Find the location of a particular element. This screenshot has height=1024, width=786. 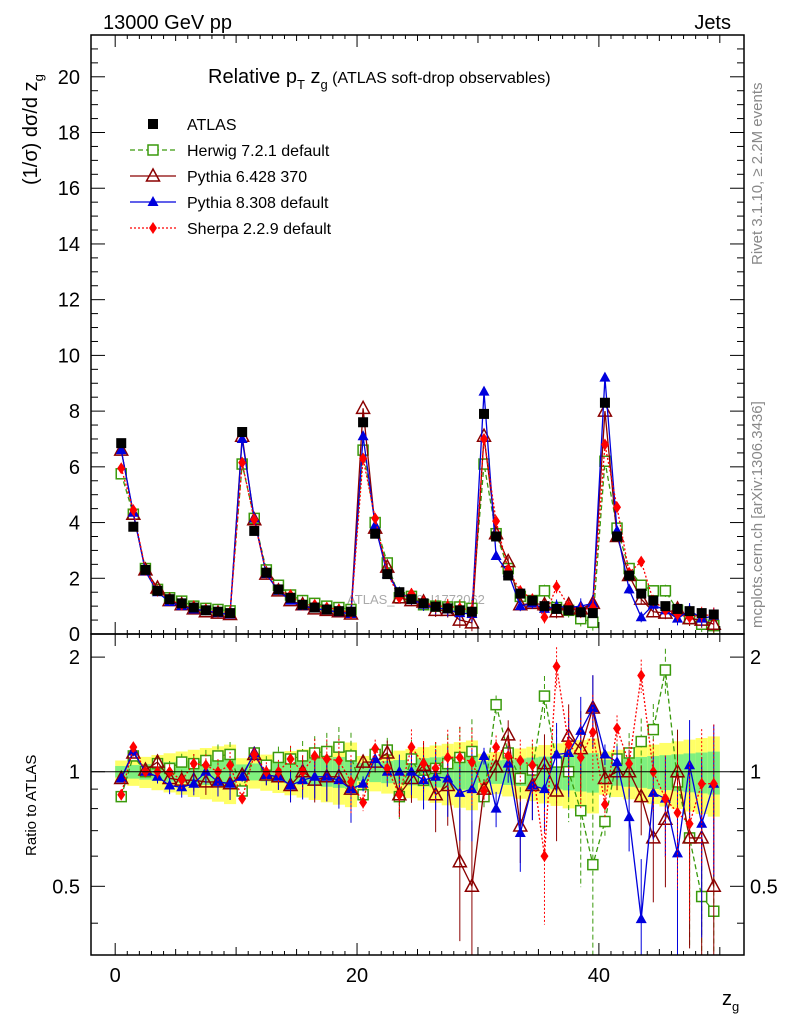

plot-title-prefix: Relative p is located at coordinates (252, 77).